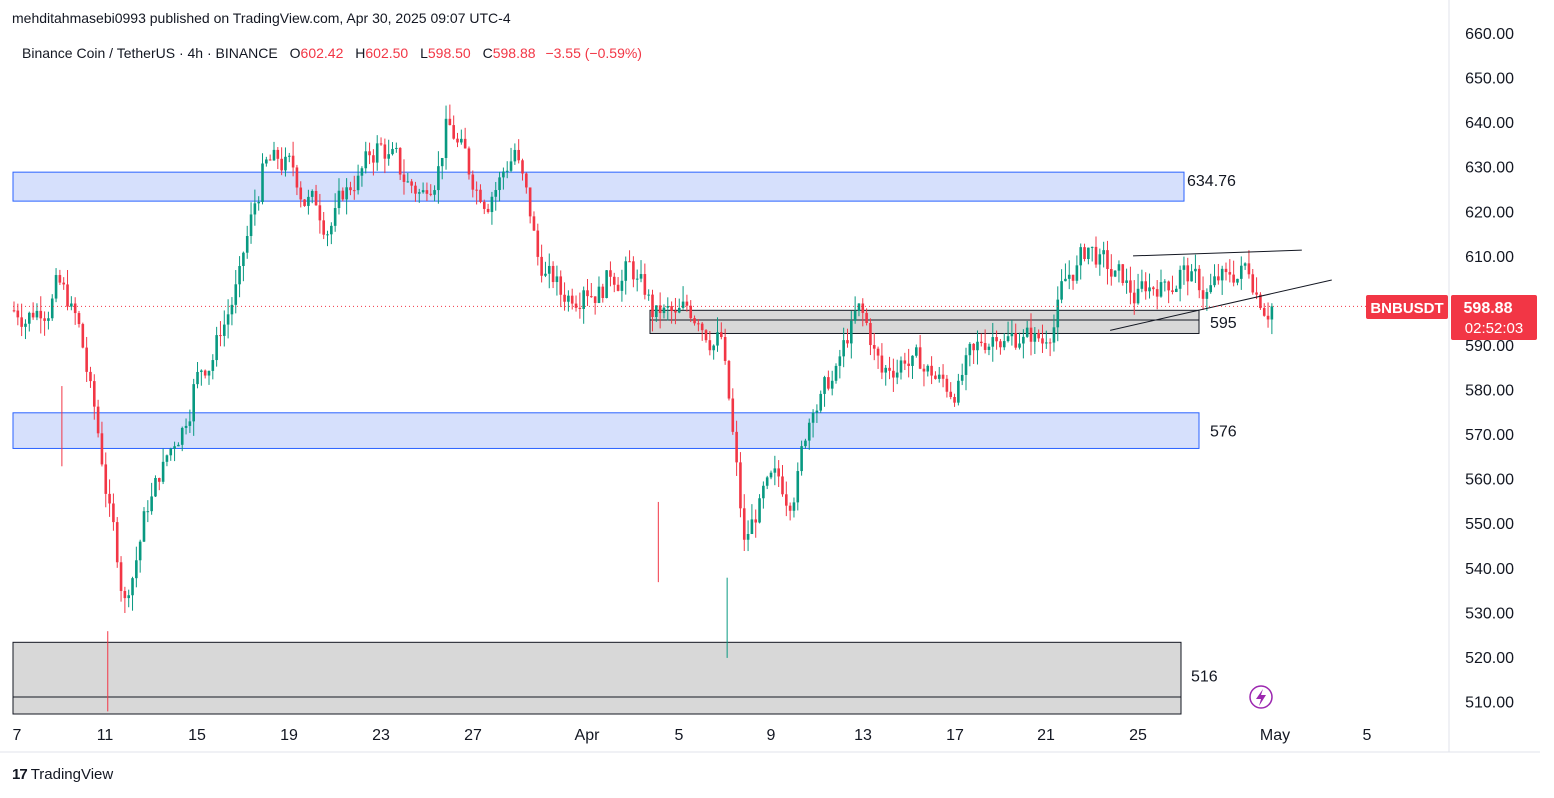 The width and height of the screenshot is (1554, 798). What do you see at coordinates (150, 53) in the screenshot?
I see `symbol-name: Binance Coin / TetherUS · 4h · BINANCE` at bounding box center [150, 53].